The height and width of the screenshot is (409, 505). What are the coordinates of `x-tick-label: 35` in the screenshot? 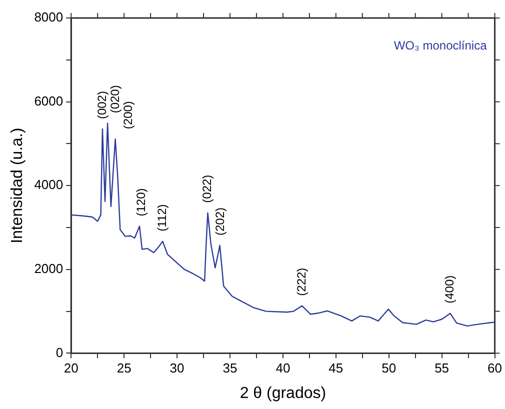 It's located at (230, 368).